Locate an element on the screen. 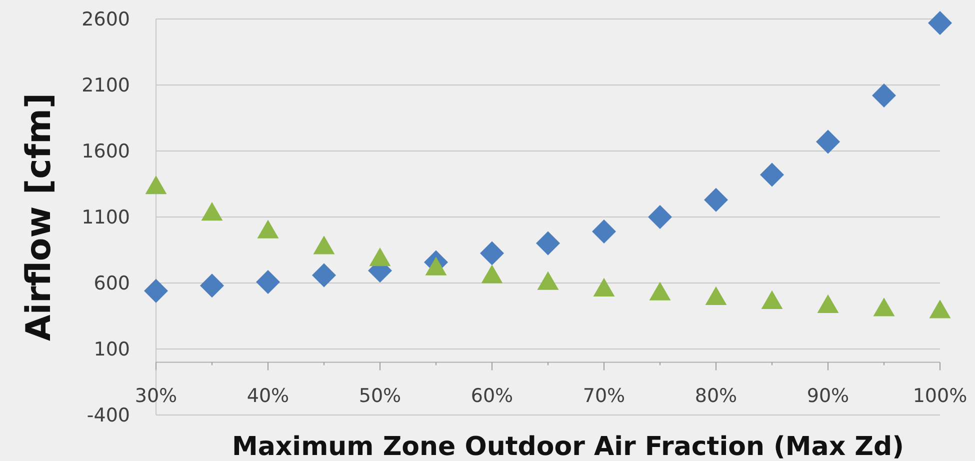 The width and height of the screenshot is (975, 461). y-tick-label: -400 is located at coordinates (108, 415).